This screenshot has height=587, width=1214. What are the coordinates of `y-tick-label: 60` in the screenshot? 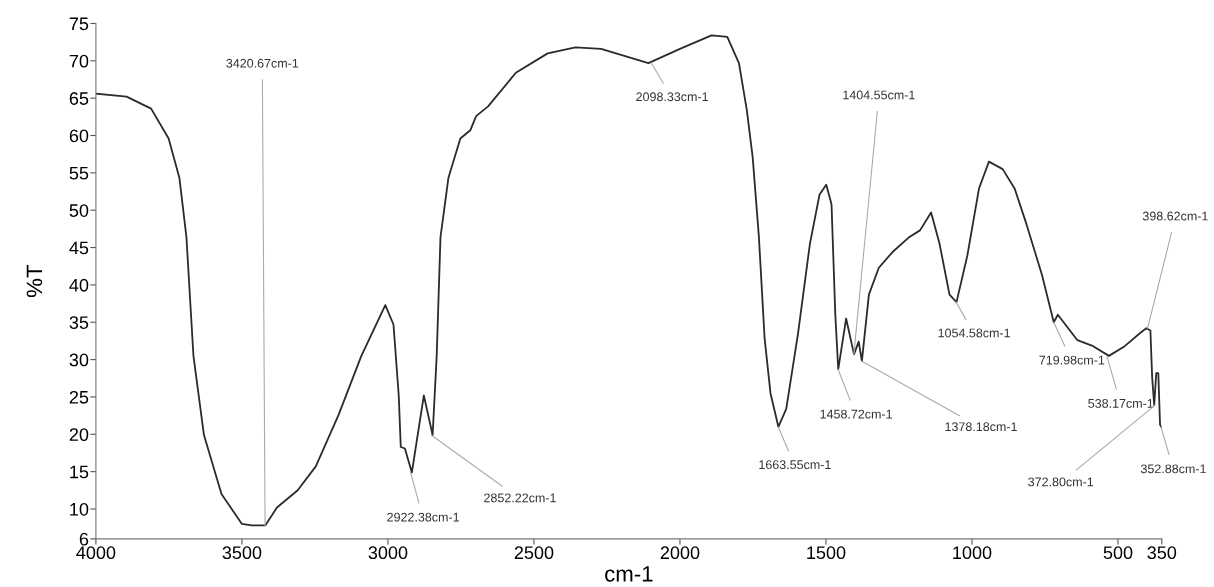 It's located at (79, 136).